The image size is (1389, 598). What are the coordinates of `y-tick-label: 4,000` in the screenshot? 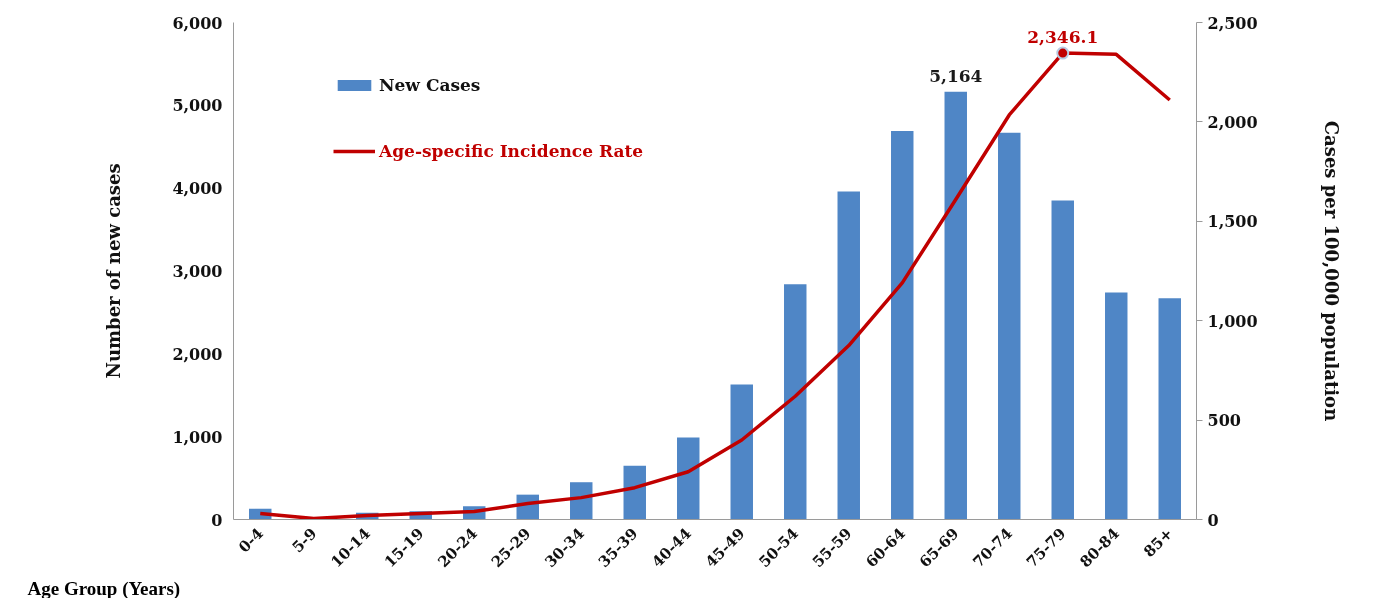 It's located at (197, 189).